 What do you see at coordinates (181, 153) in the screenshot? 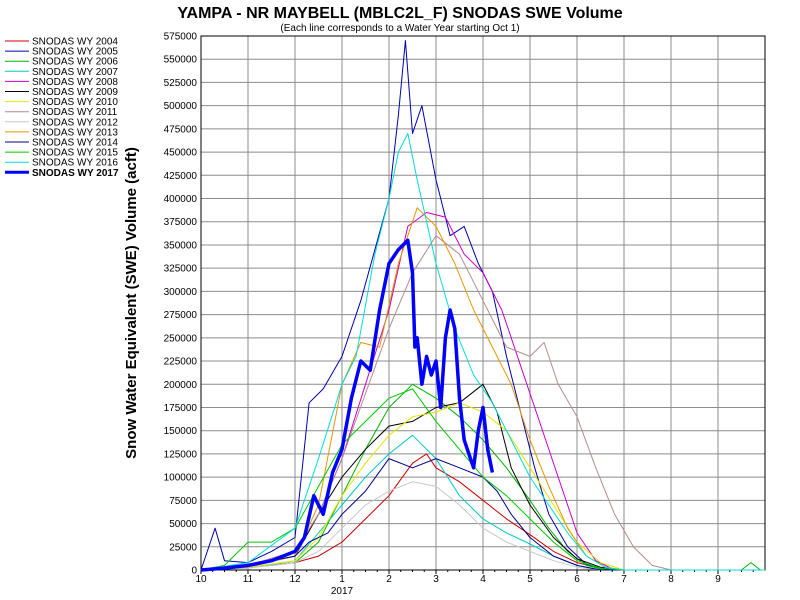
I see `y-tick-label: 450000` at bounding box center [181, 153].